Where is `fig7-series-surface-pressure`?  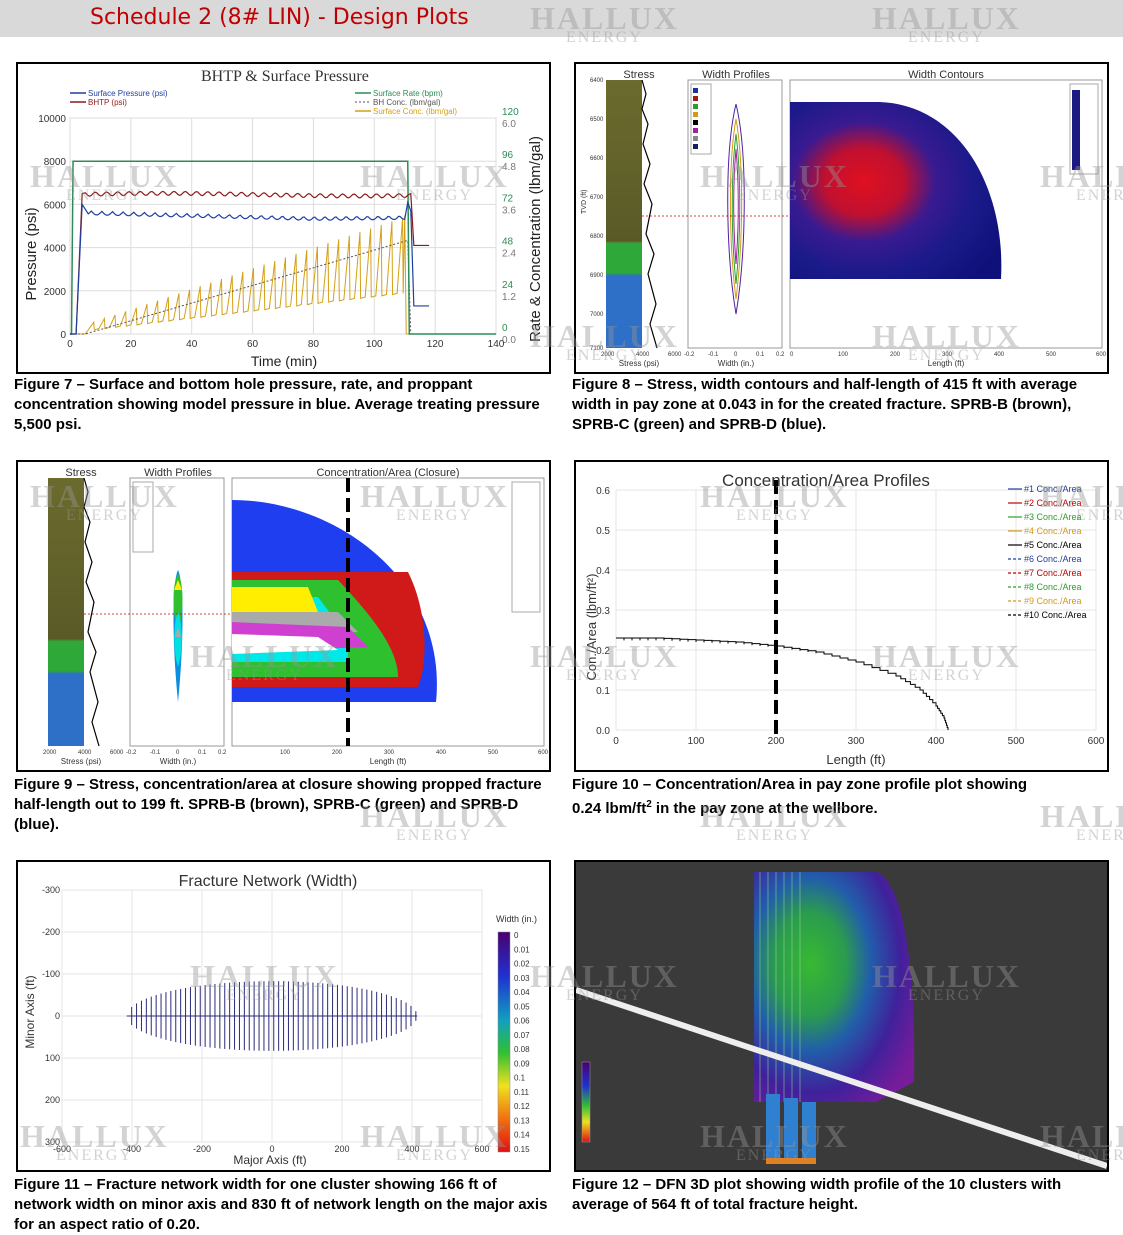
fig7-series-surface-pressure is located at coordinates (250, 267).